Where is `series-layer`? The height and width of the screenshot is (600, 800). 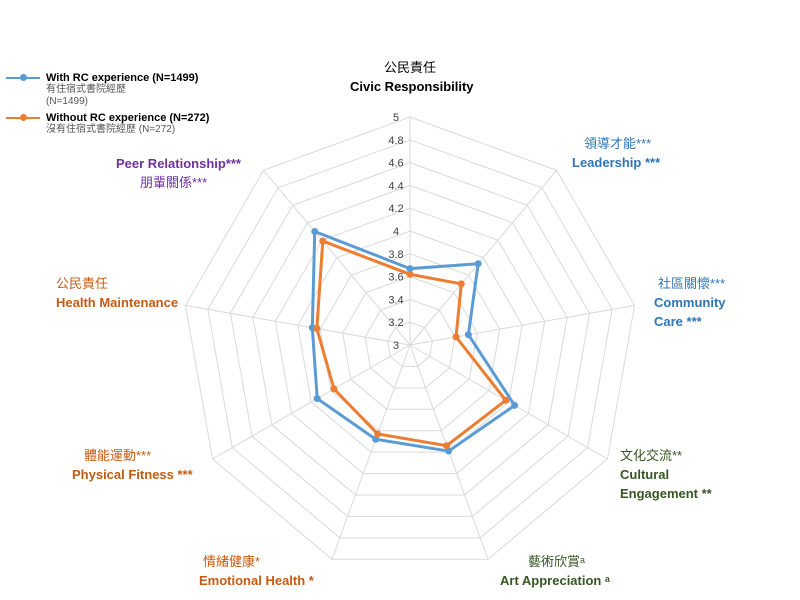
series-layer is located at coordinates (413, 341).